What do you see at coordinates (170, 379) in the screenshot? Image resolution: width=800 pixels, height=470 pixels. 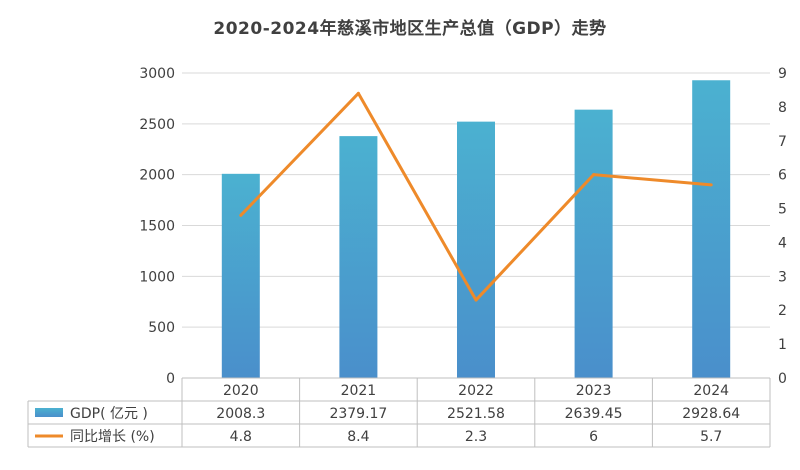 I see `y-left-tick-label: 0` at bounding box center [170, 379].